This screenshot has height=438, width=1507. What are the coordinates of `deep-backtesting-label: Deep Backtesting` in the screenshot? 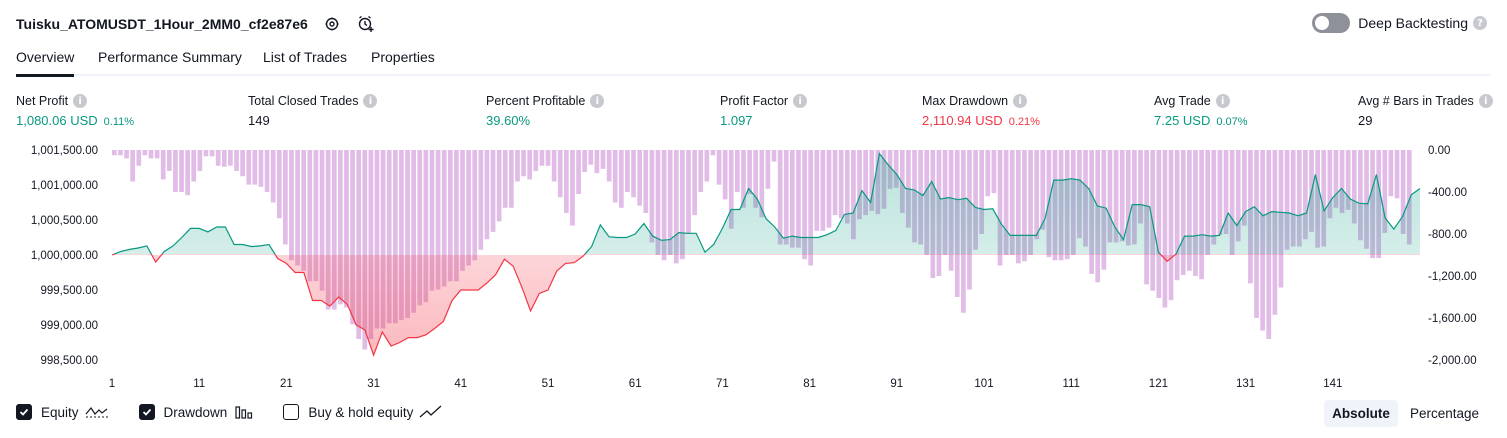 It's located at (1413, 23).